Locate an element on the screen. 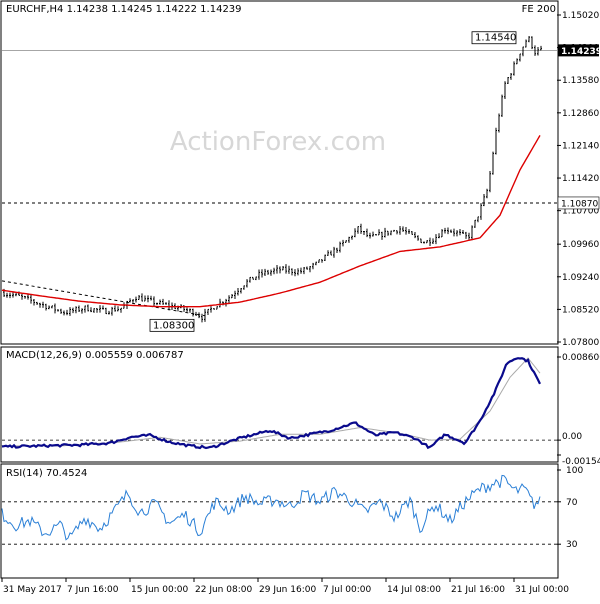 The height and width of the screenshot is (604, 600). rsi-y-tick-label: 70 is located at coordinates (572, 503).